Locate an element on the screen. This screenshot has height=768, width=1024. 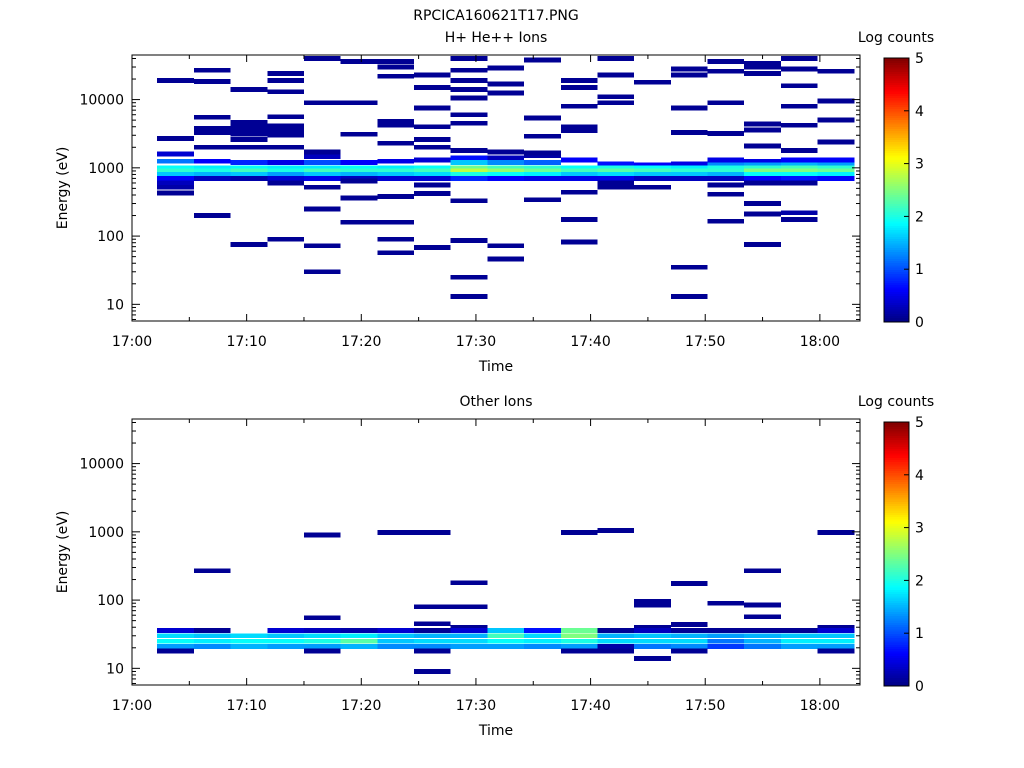
colorbar: 0 1 2 3 4 5 is located at coordinates (903, 191).